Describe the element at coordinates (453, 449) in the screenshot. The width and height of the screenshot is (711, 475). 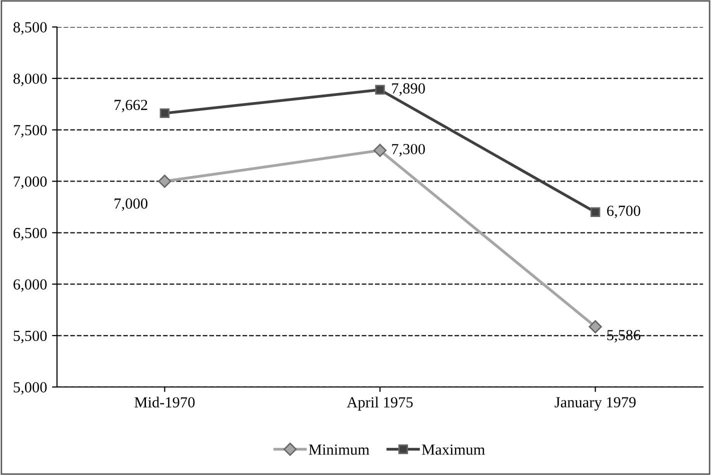
I see `legend-label: Maximum` at that location.